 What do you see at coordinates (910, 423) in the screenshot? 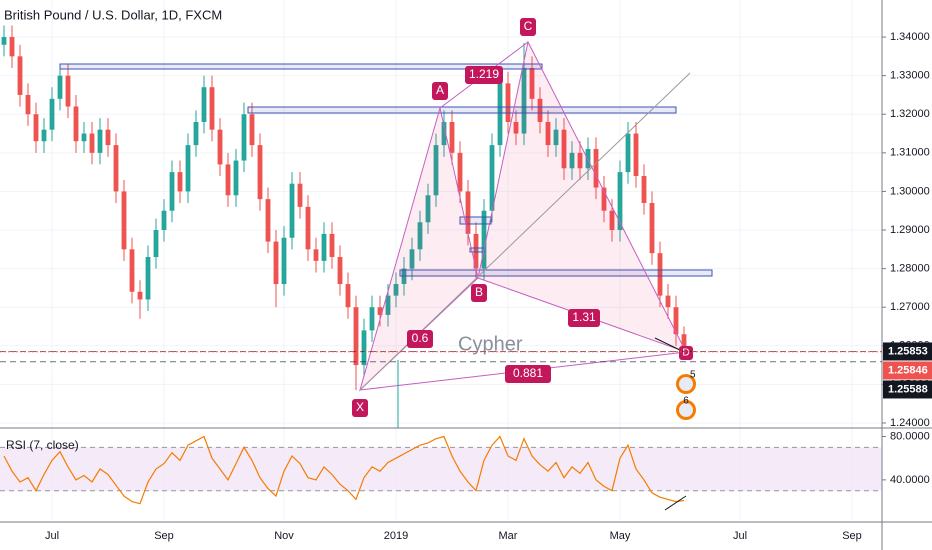
I see `y-tick-label: 1.24000` at bounding box center [910, 423].